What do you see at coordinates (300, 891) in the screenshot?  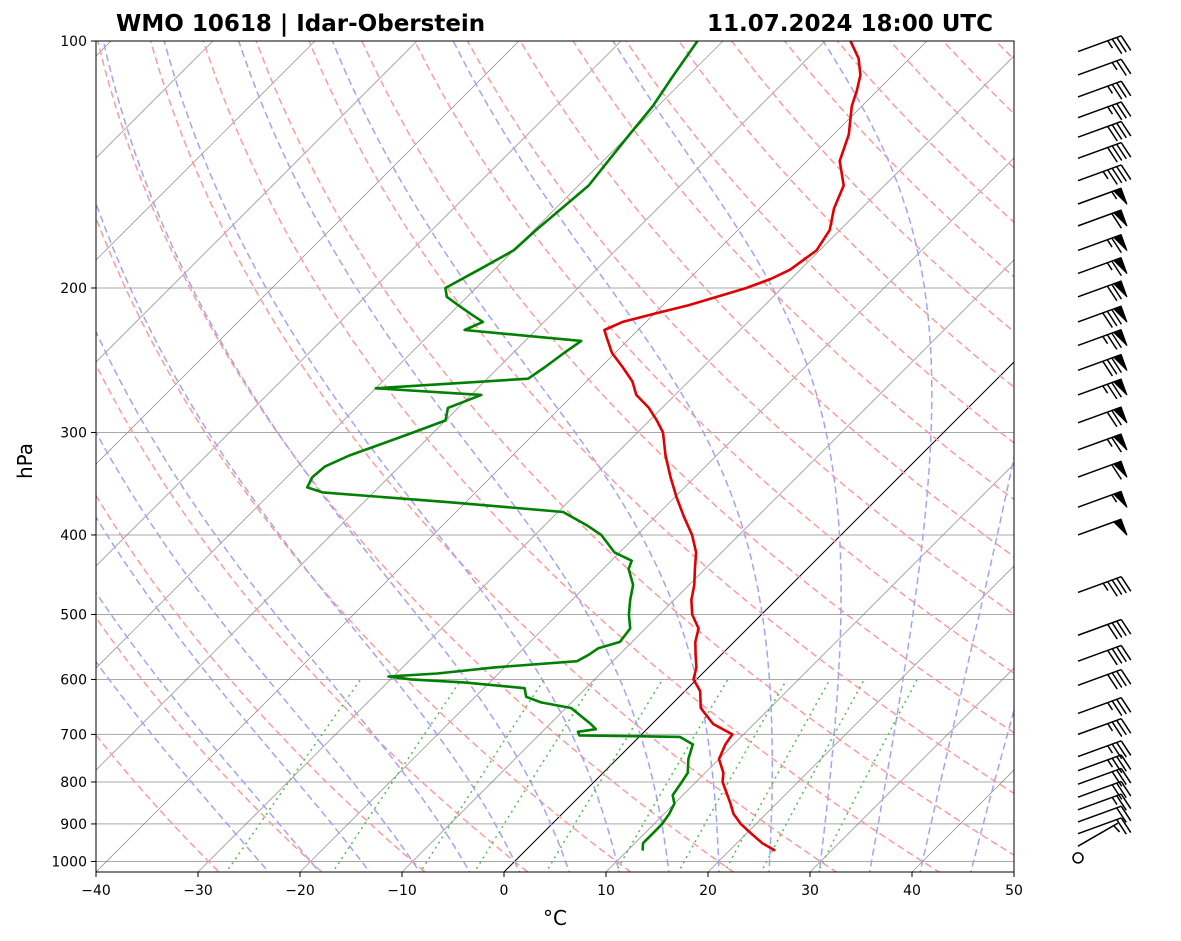 I see `x-tick-label: −20` at bounding box center [300, 891].